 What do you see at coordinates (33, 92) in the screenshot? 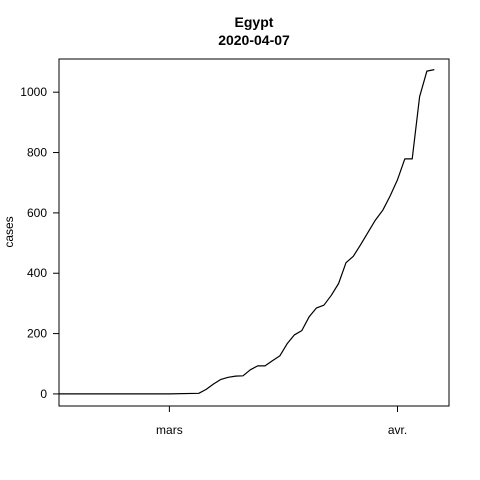
I see `y-tick-label: 1000` at bounding box center [33, 92].